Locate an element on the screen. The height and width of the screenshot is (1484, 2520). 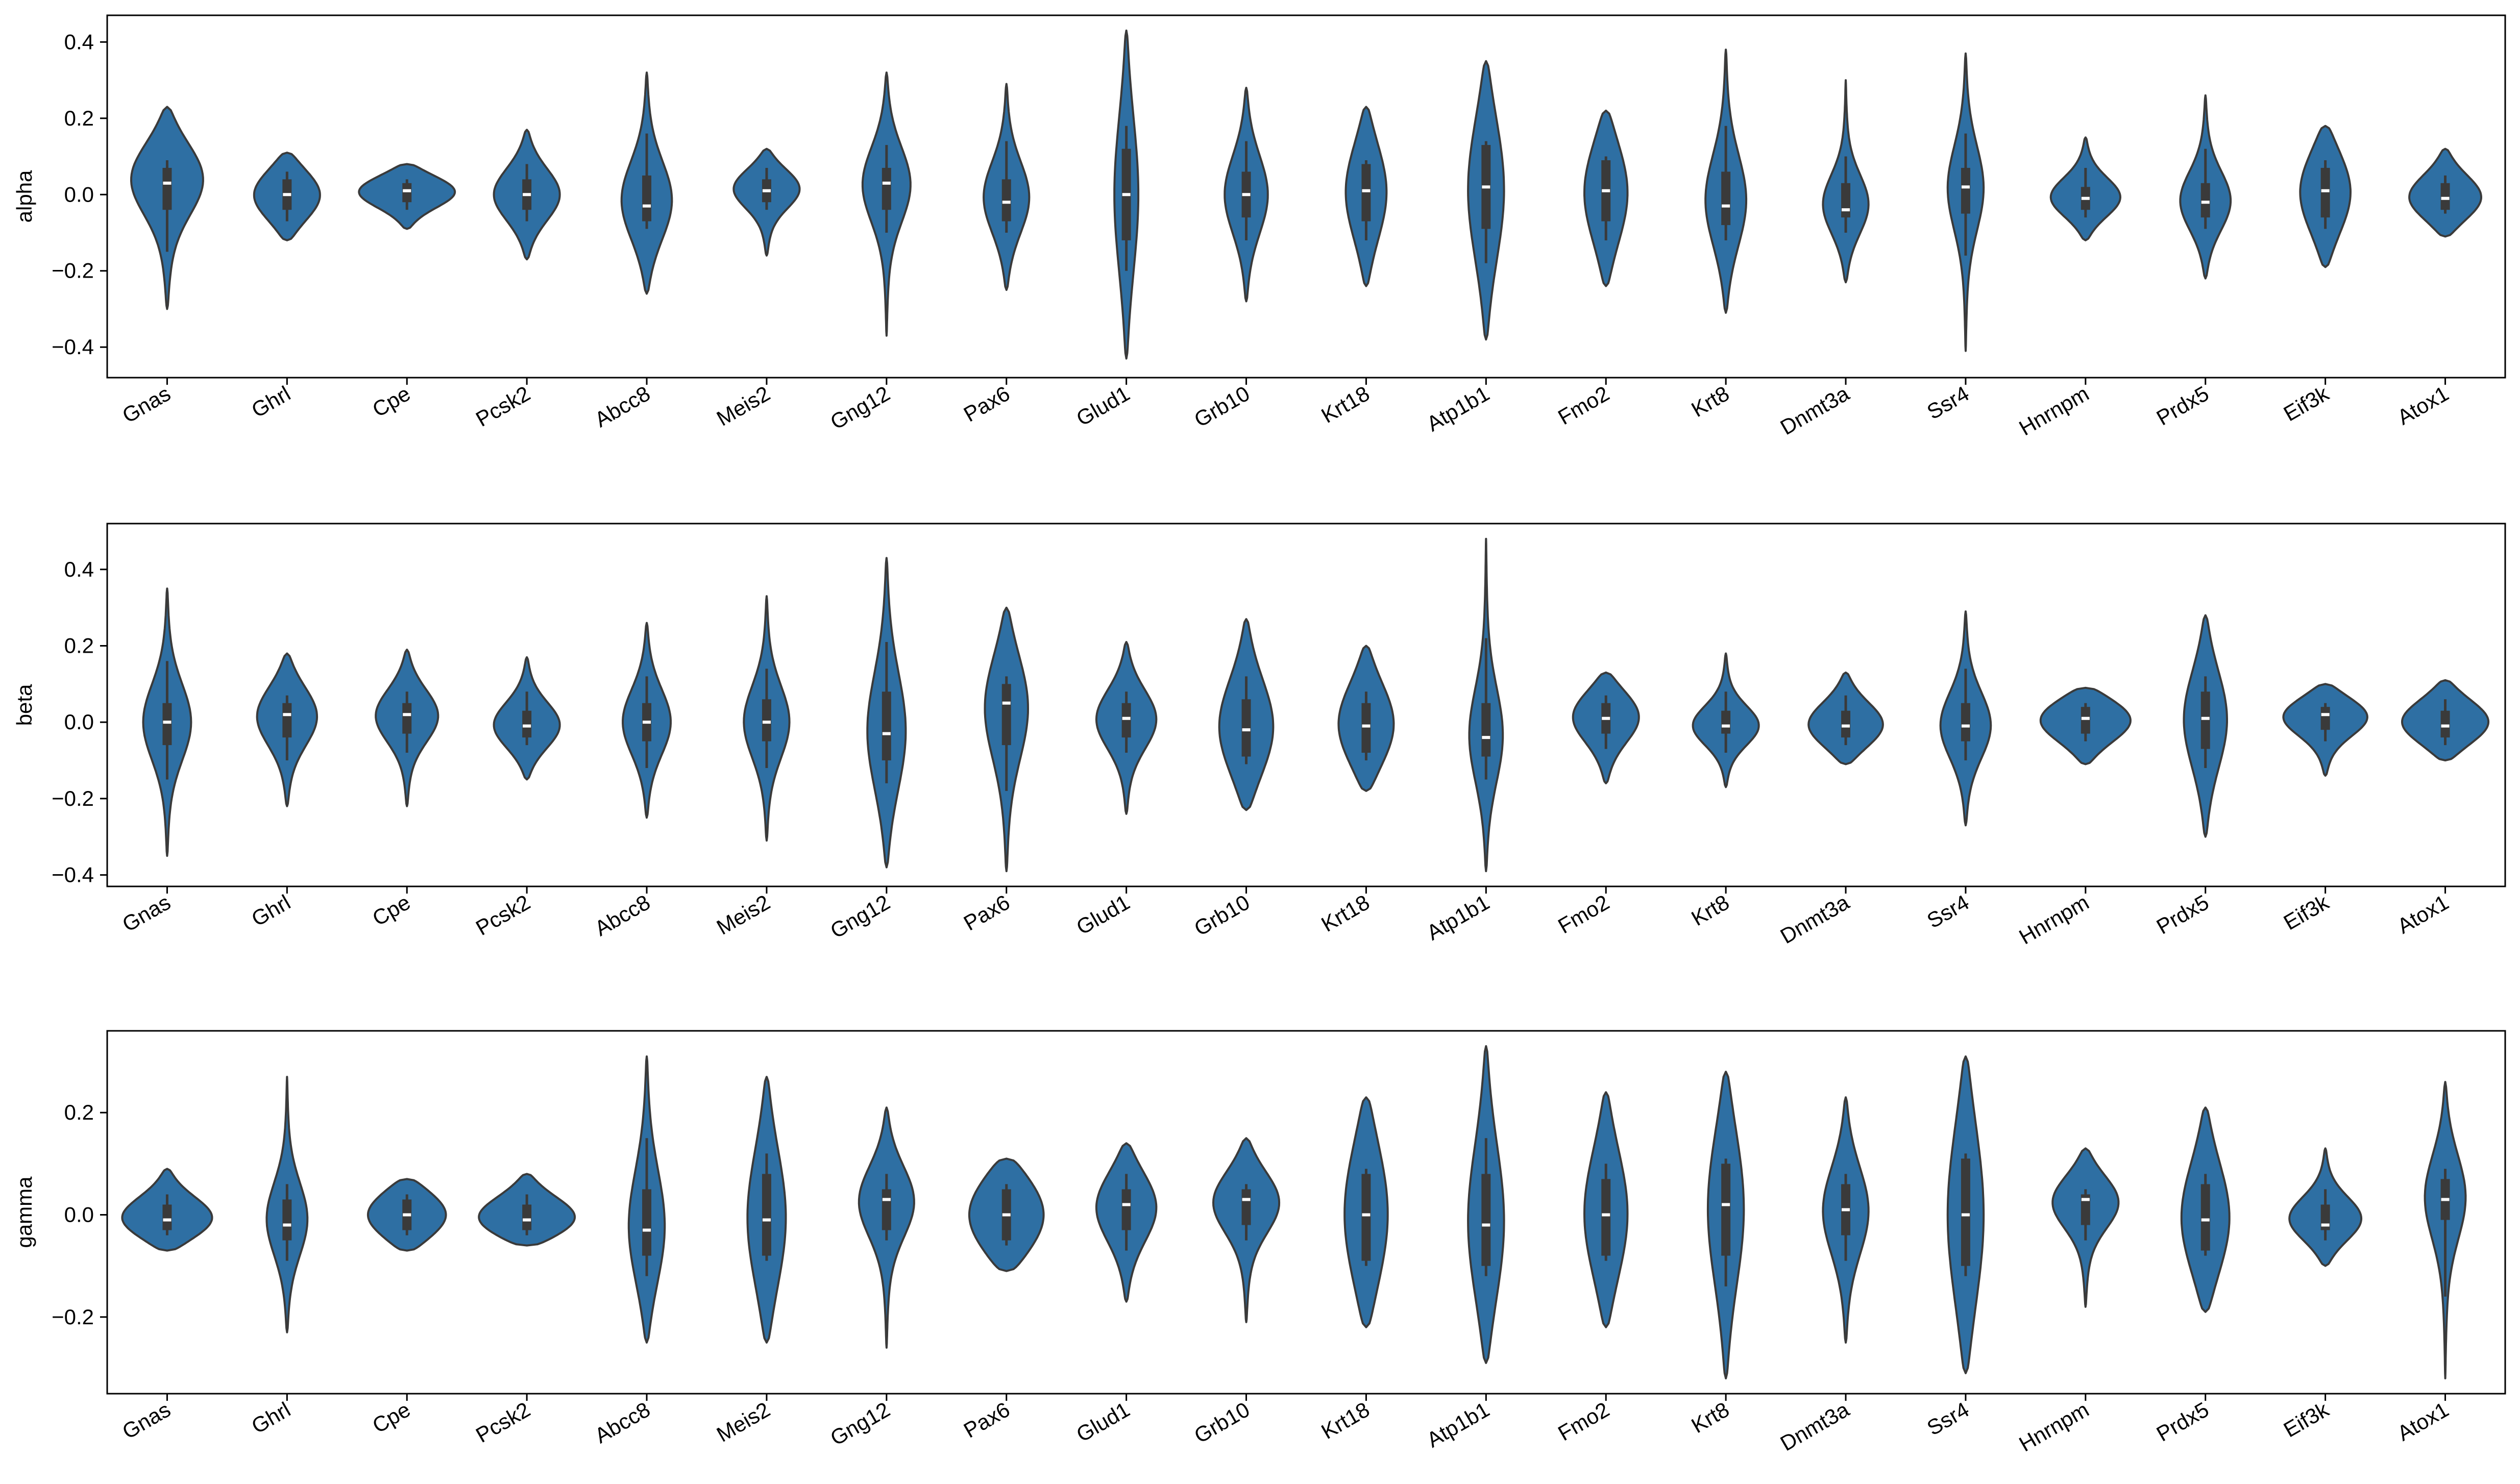
x-tick-label-Grb10: Grb10 is located at coordinates (1222, 916).